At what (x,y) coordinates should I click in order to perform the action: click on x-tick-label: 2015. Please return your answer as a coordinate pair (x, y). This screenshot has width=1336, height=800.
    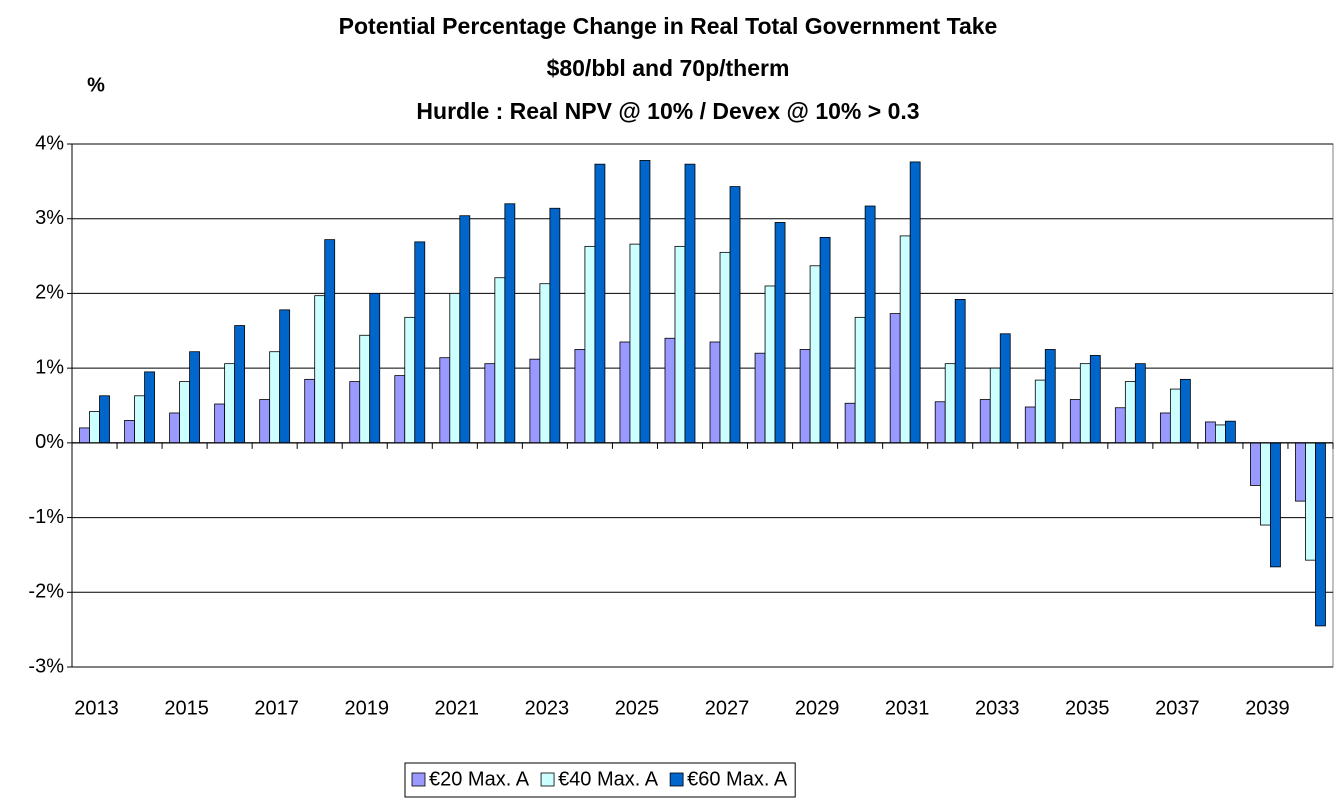
    Looking at the image, I should click on (186, 708).